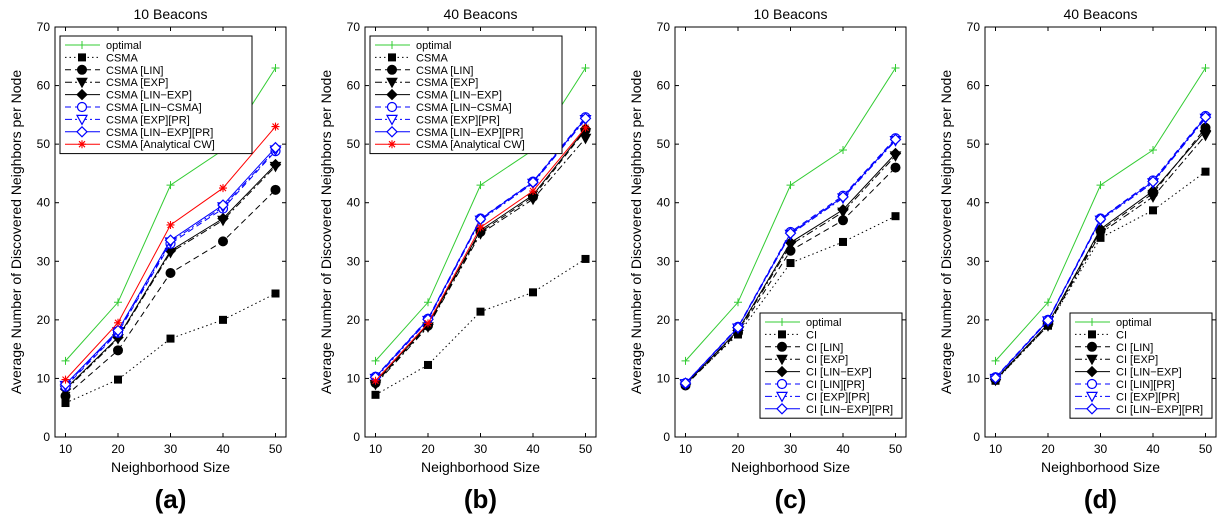 This screenshot has width=1222, height=525. Describe the element at coordinates (444, 71) in the screenshot. I see `legend-entry: CSMA [LIN]` at that location.